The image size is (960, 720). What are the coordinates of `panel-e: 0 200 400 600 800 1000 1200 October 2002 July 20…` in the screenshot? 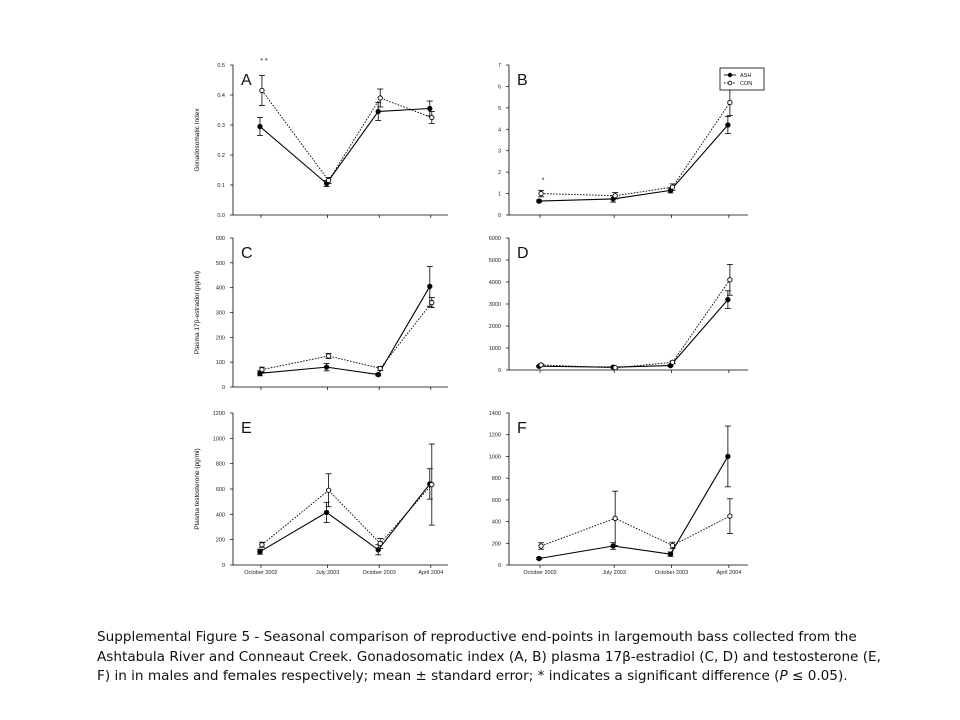 It's located at (321, 493).